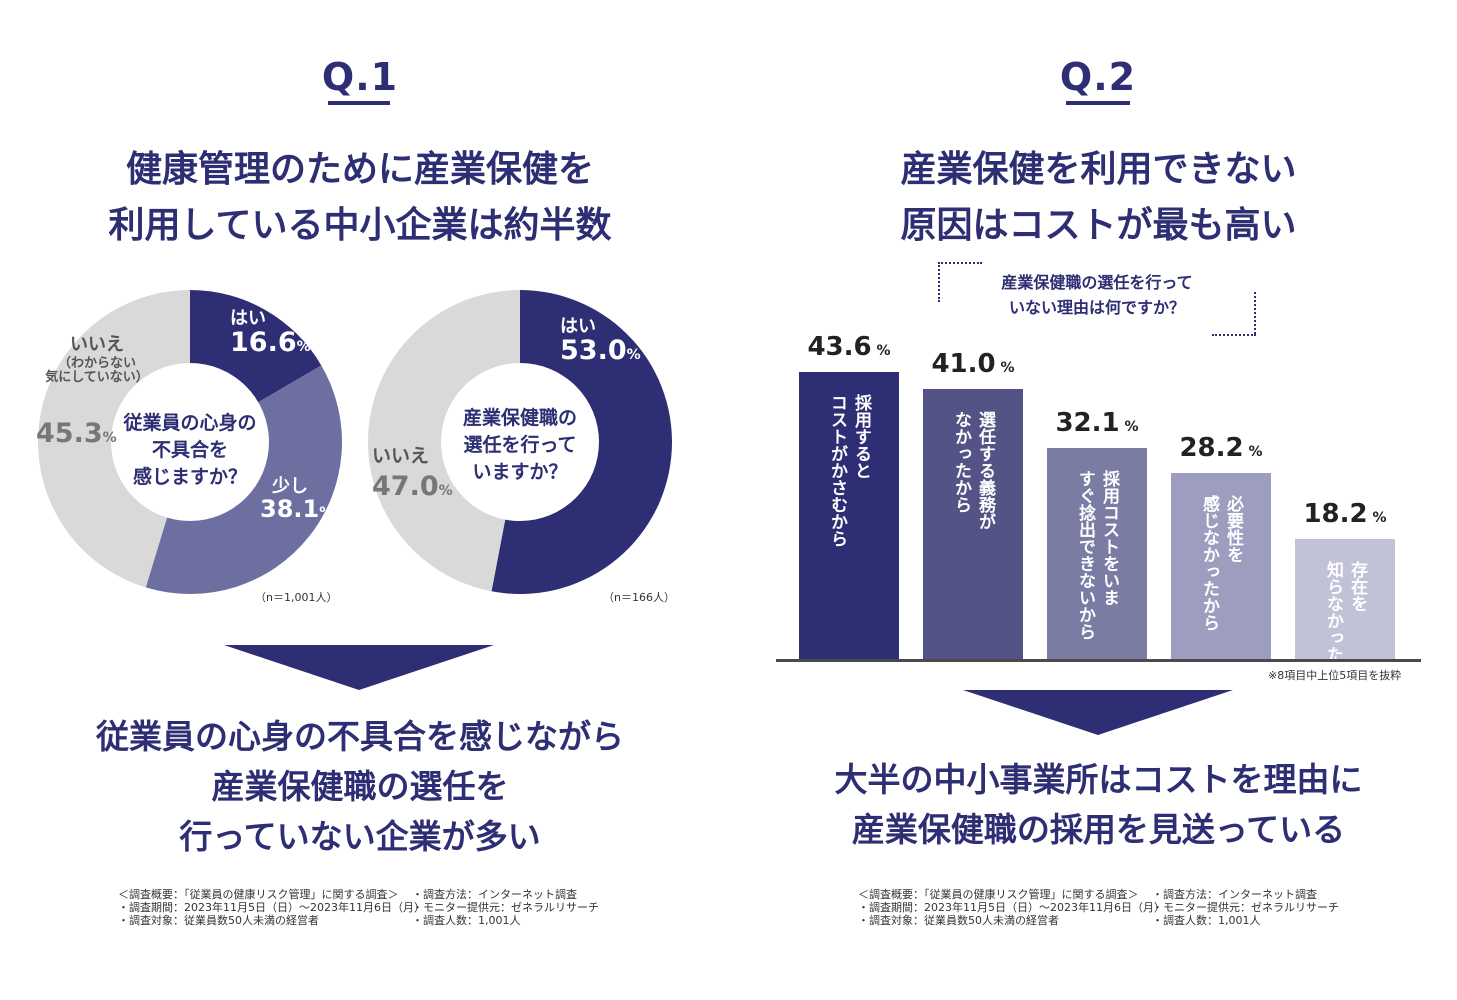 The height and width of the screenshot is (1000, 1457). Describe the element at coordinates (401, 456) in the screenshot. I see `donut2-no-text: いいえ` at that location.